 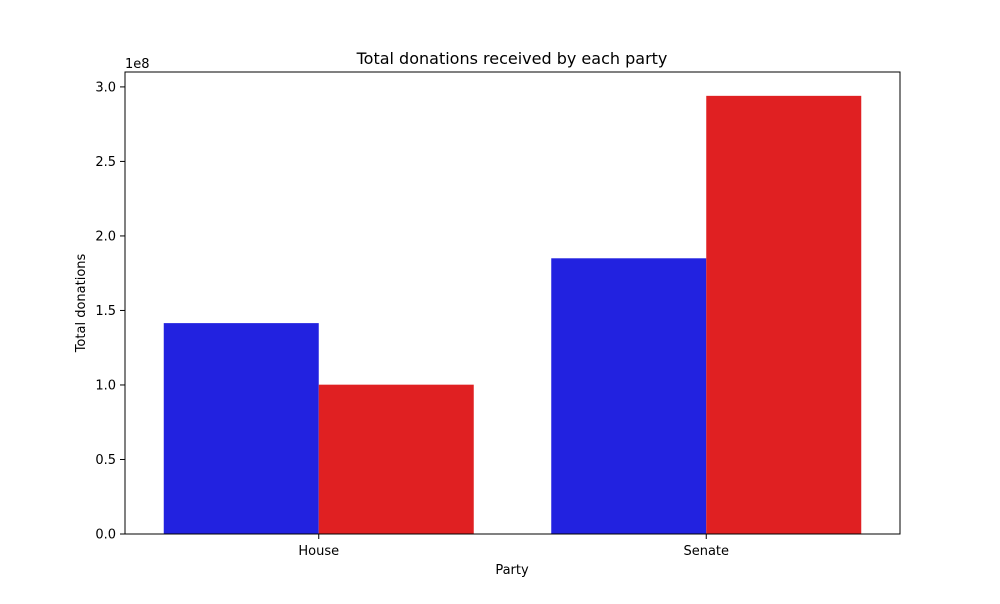 I want to click on y-ticks: 0.0 0.5 1.0 1.5 2.0 2.5 3.0, so click(x=110, y=311).